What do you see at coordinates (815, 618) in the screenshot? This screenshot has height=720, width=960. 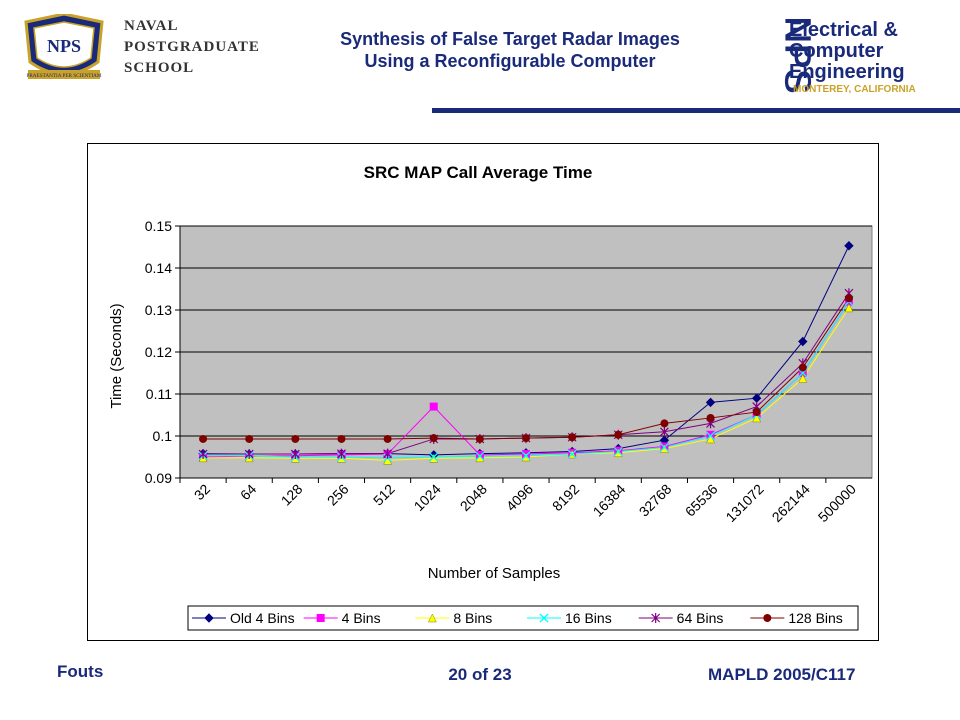 I see `legend-label: 128 Bins` at bounding box center [815, 618].